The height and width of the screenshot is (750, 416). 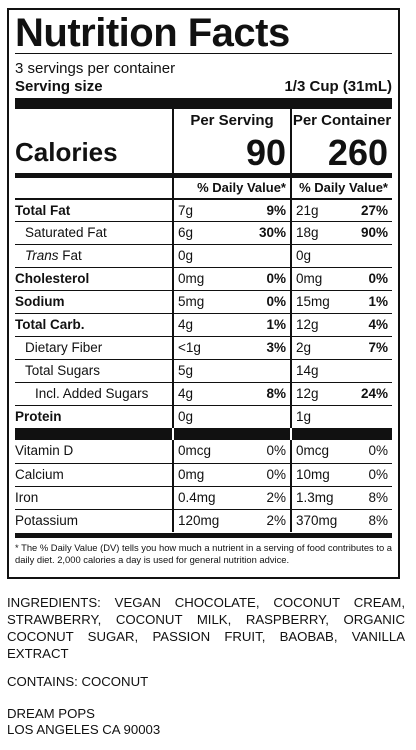 I want to click on serving-size-label: Serving size, so click(x=59, y=86).